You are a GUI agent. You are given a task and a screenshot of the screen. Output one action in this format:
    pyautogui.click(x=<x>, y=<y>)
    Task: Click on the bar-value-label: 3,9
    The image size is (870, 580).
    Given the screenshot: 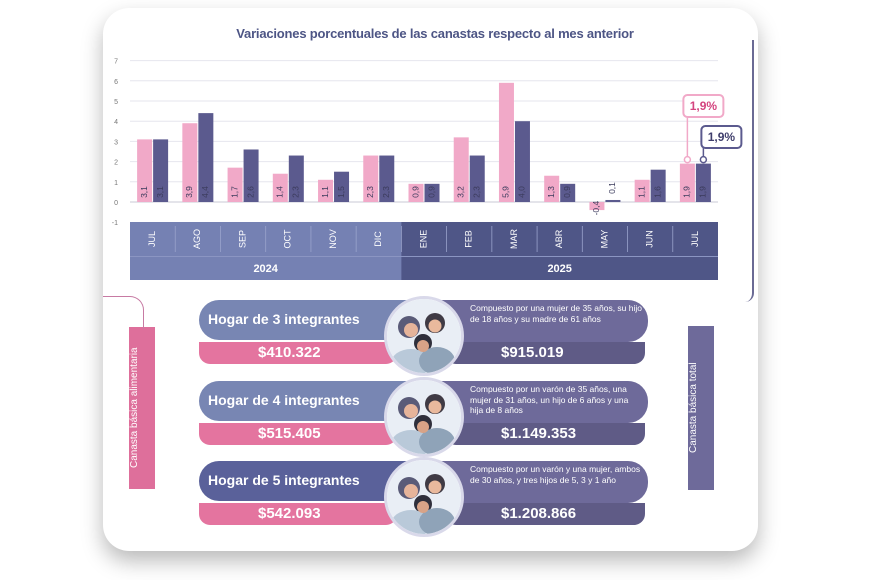 What is the action you would take?
    pyautogui.click(x=189, y=192)
    